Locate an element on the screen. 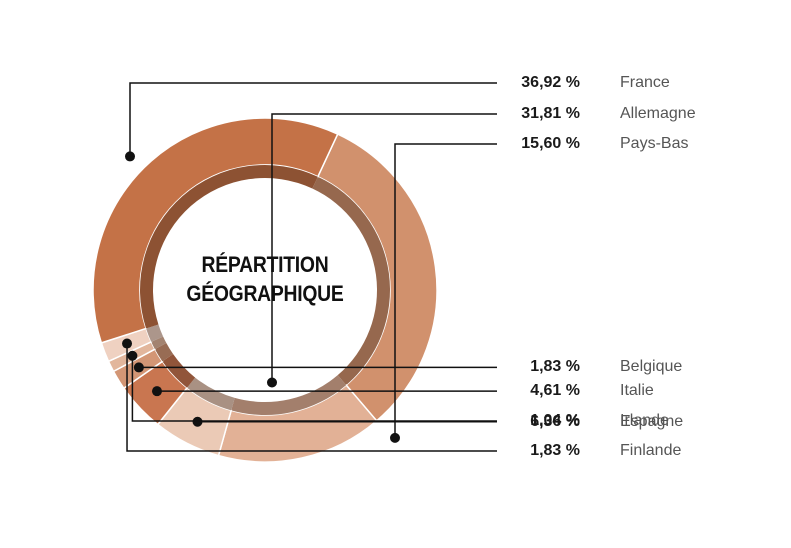 This screenshot has height=548, width=791. slice-rim-espagne is located at coordinates (211, 394).